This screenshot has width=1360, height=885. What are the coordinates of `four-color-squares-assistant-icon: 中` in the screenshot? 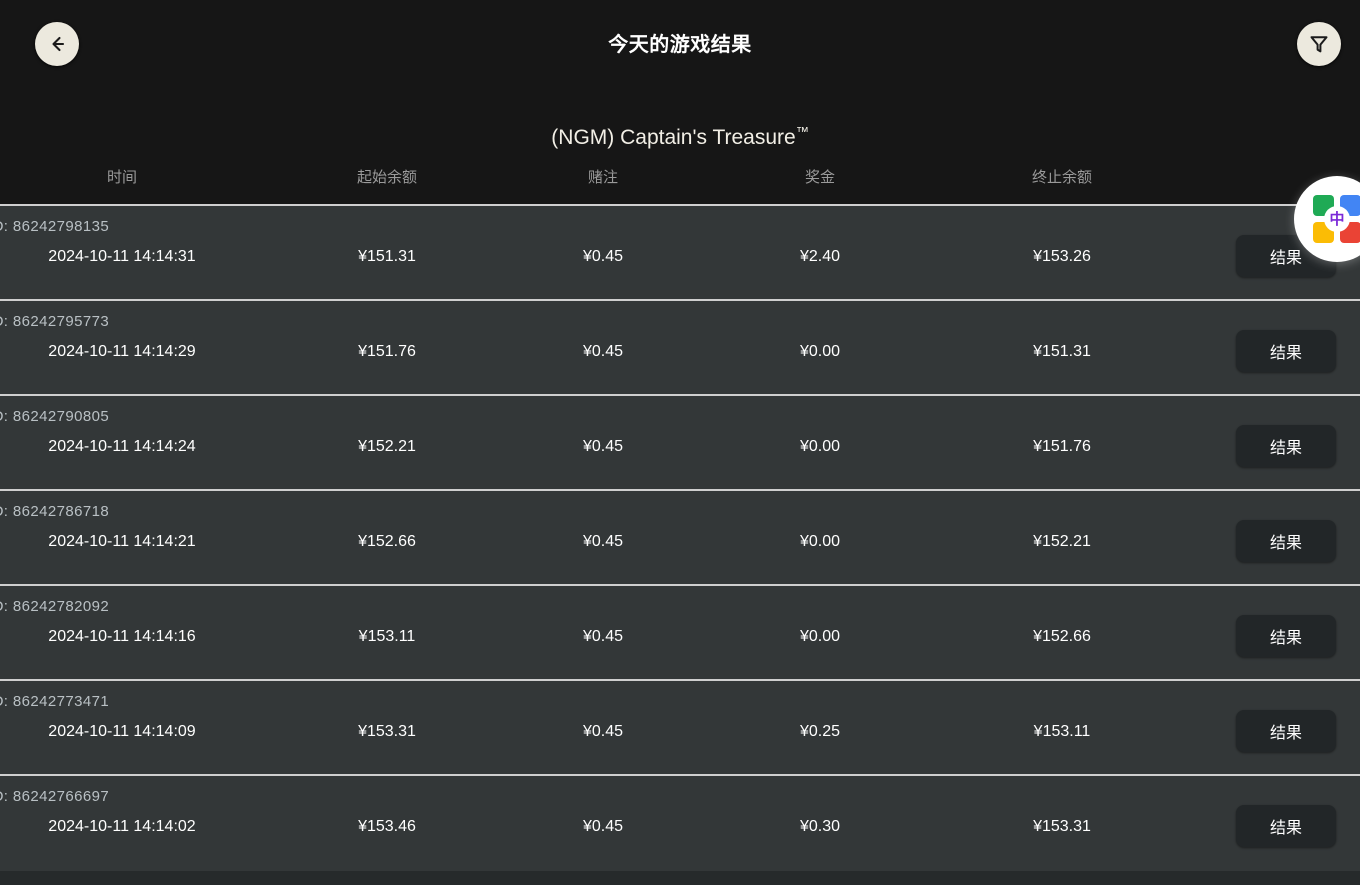 It's located at (1336, 219).